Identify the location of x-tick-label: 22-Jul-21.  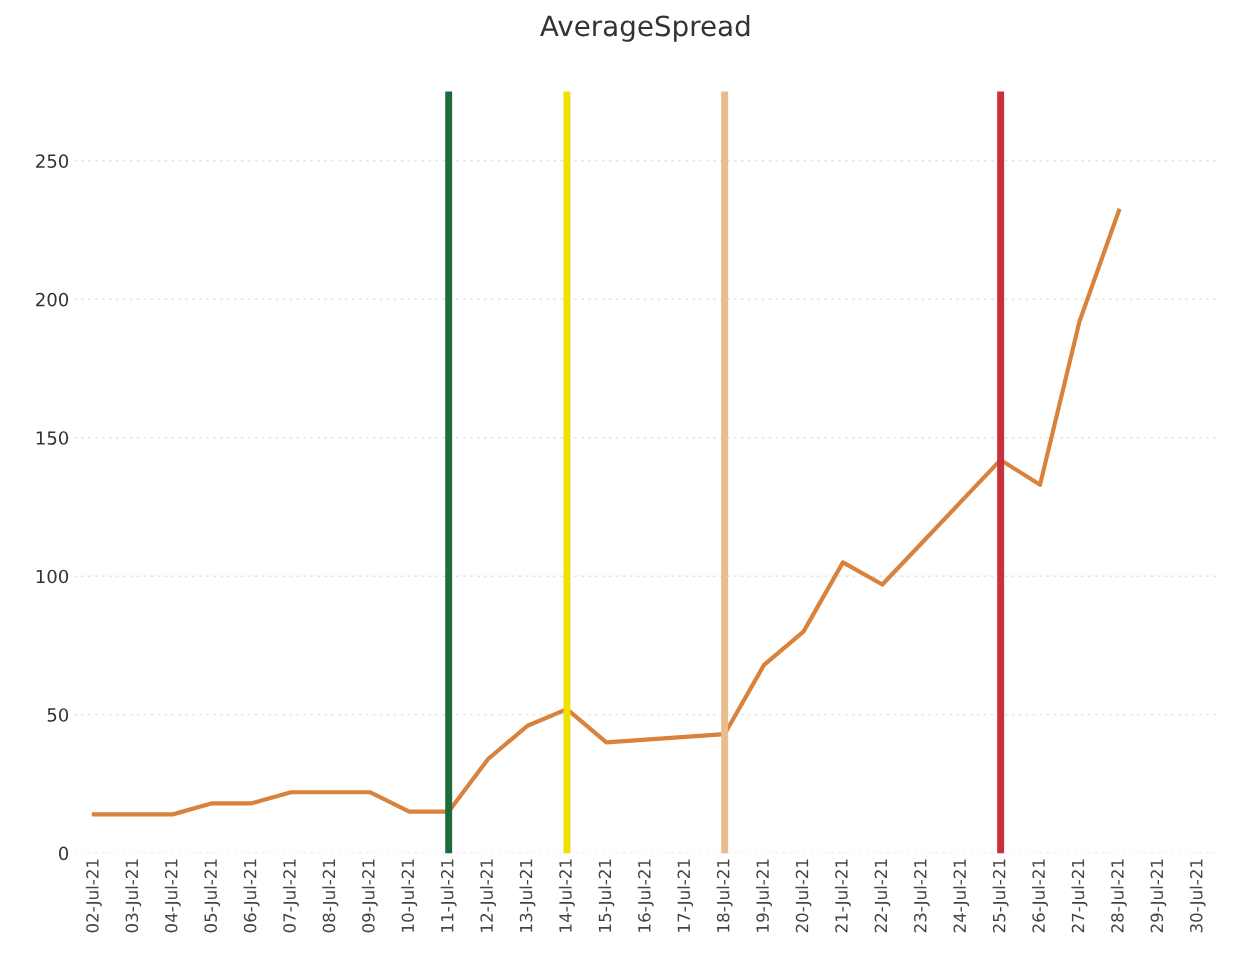
(882, 896).